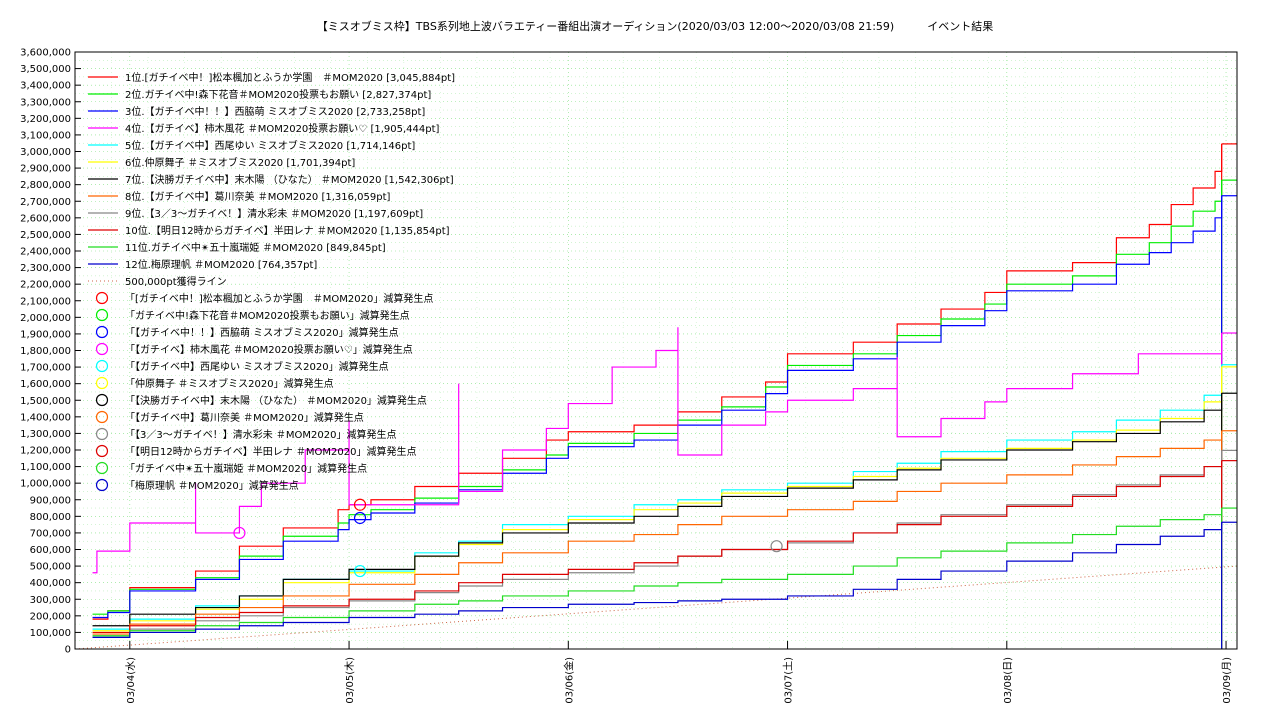 This screenshot has width=1280, height=720. Describe the element at coordinates (50, 633) in the screenshot. I see `y-tick-label: 100,000` at that location.